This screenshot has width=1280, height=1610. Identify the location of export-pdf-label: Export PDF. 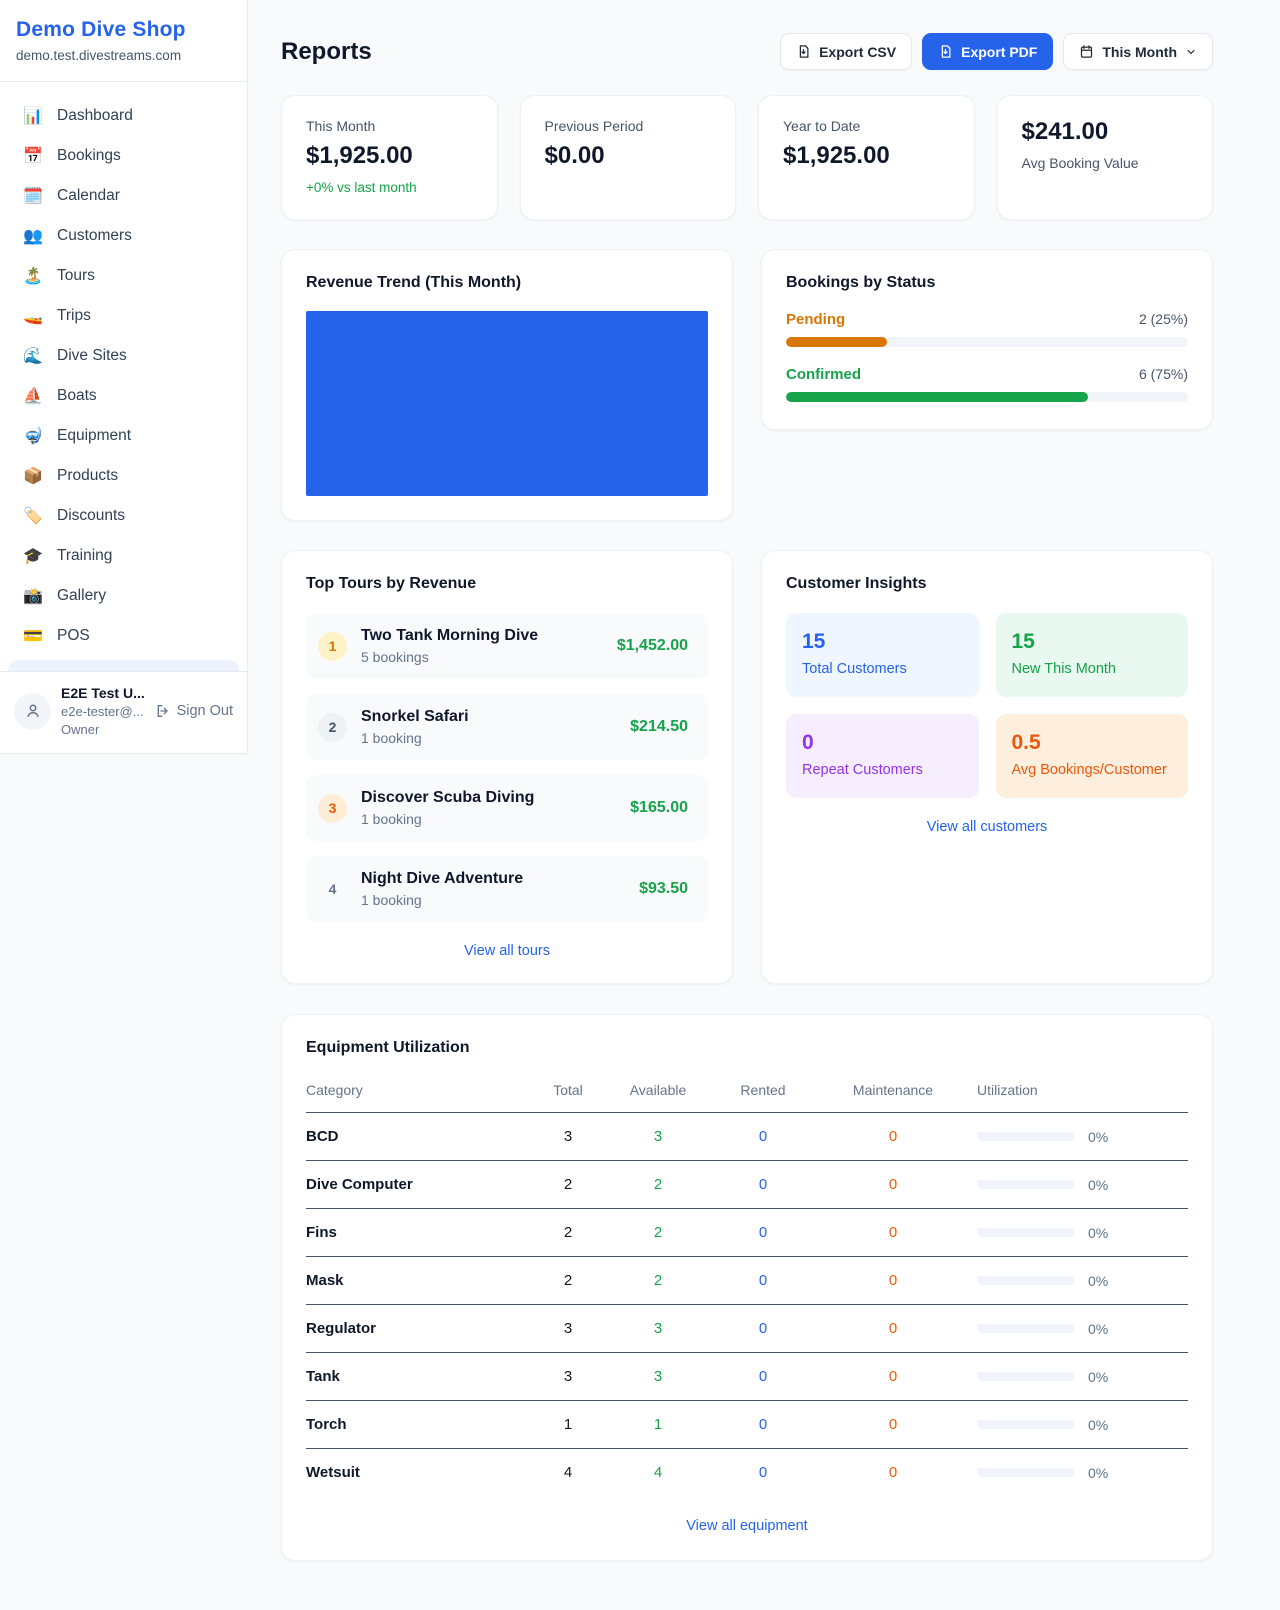
(999, 51).